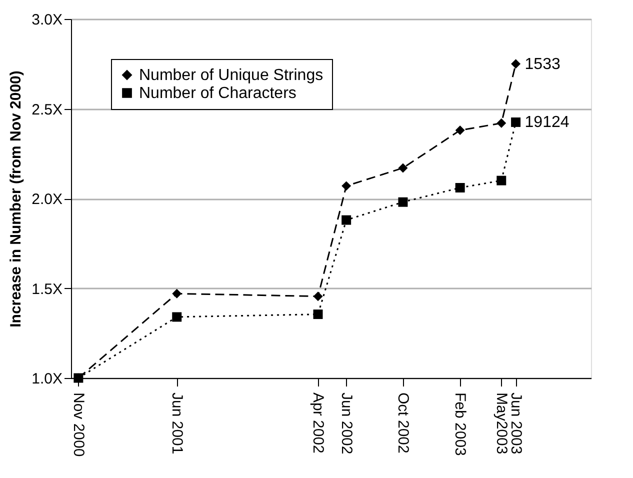 The height and width of the screenshot is (478, 633). What do you see at coordinates (16, 199) in the screenshot?
I see `y-axis-title: Increase in Number (from Nov 2000)` at bounding box center [16, 199].